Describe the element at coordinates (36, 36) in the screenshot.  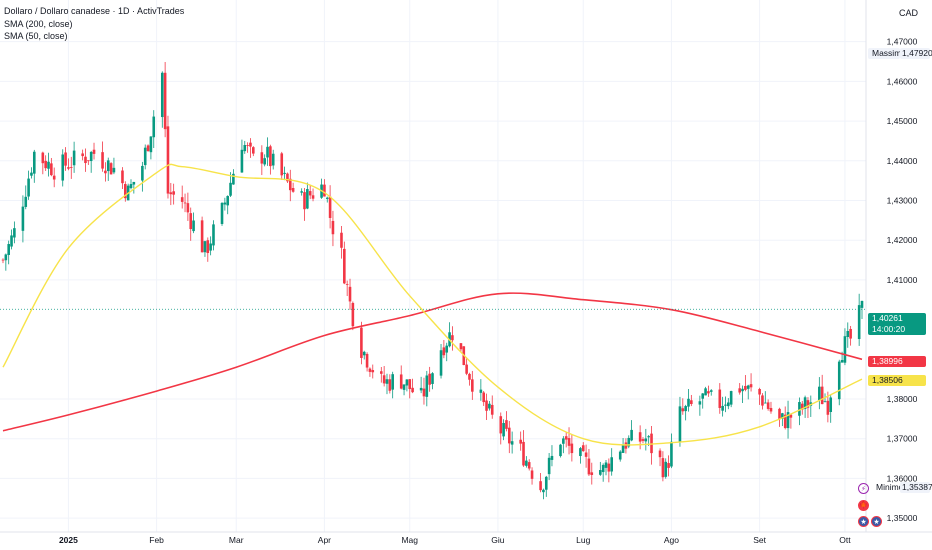
I see `sma50-legend: SMA (50, close)` at that location.